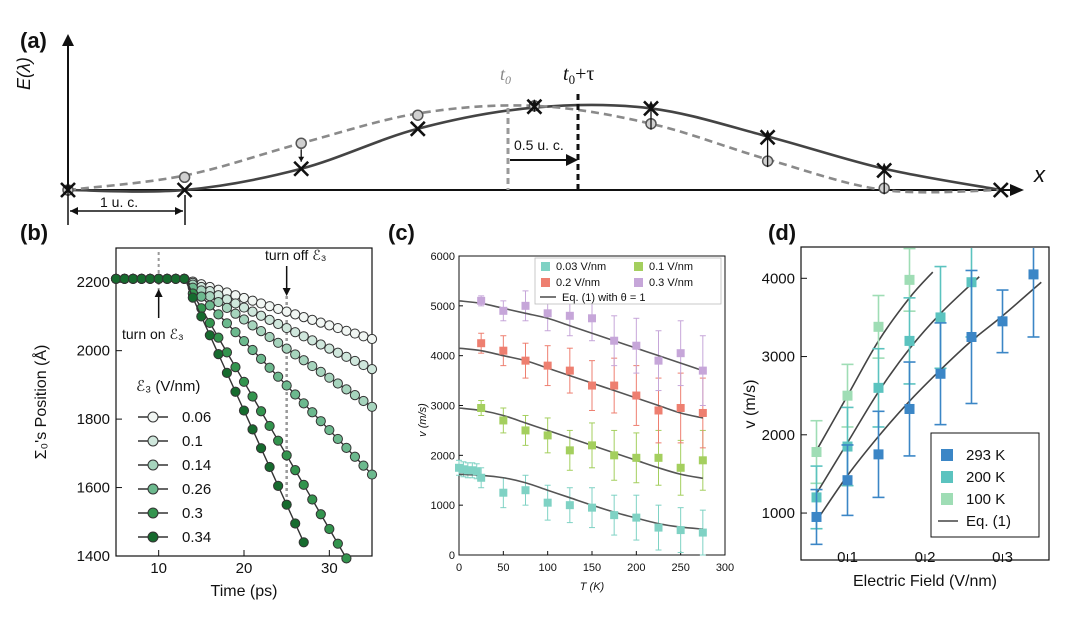  I want to click on panel-b-x-tick-label: 20, so click(244, 568).